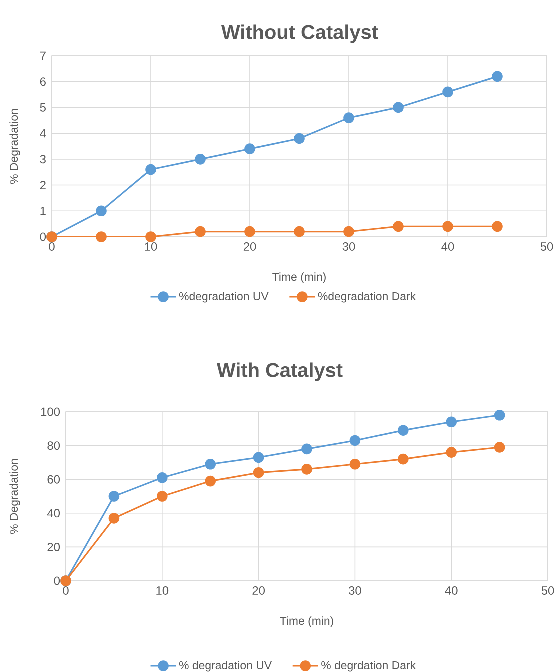  I want to click on y-tick-label: 5, so click(43, 108).